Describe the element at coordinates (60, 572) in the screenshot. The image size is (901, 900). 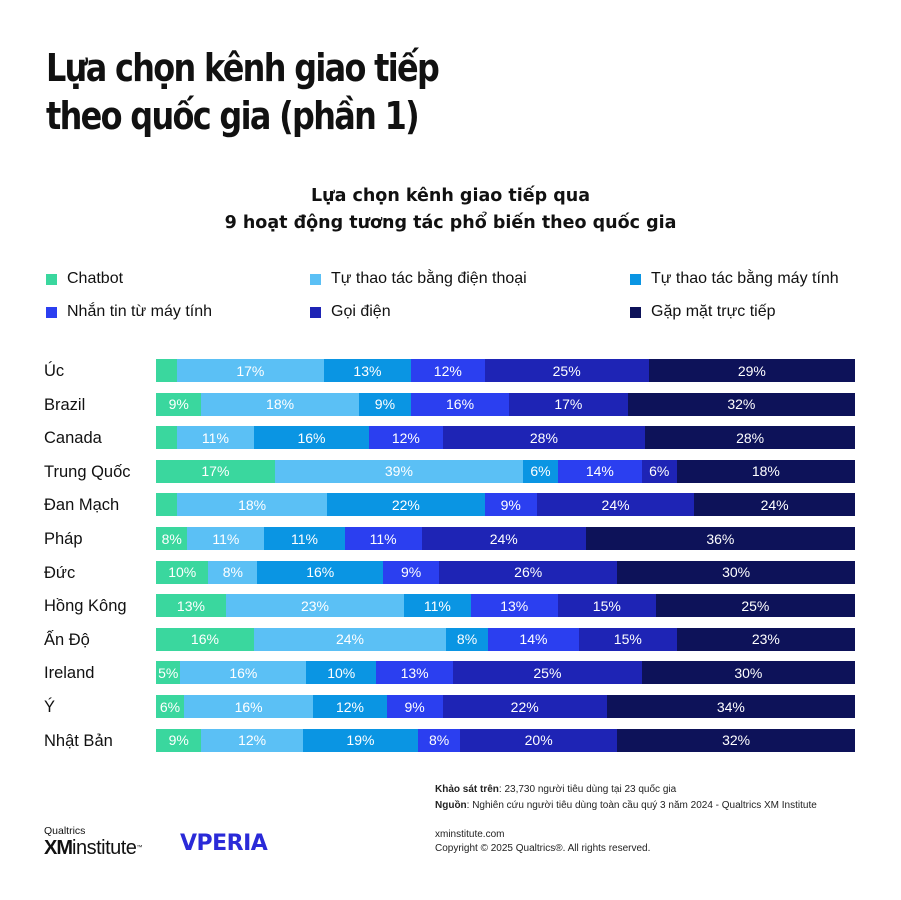
I see `category-label: Đức` at that location.